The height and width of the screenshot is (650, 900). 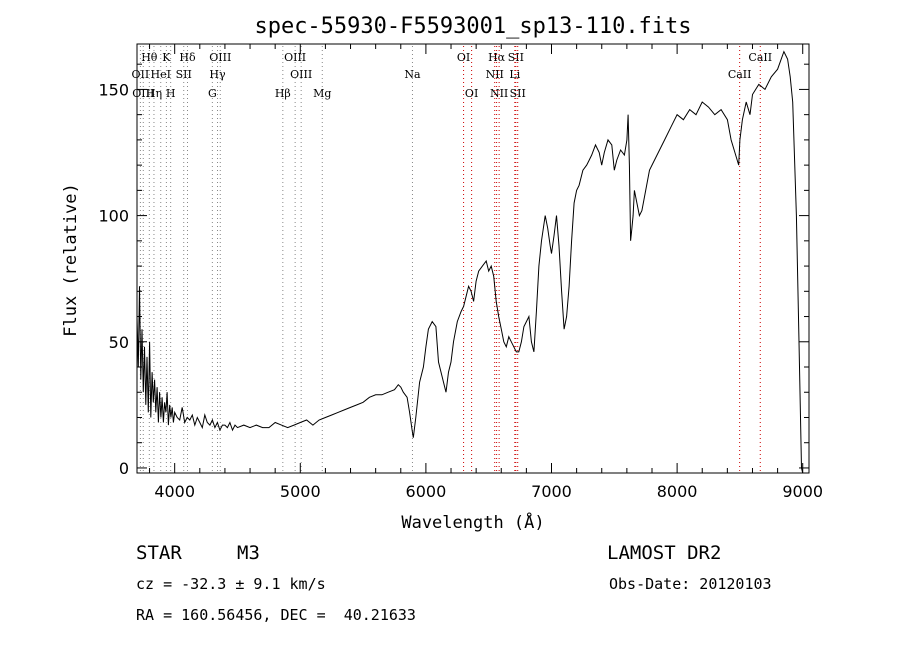 What do you see at coordinates (514, 74) in the screenshot?
I see `spectral-line-label: Li` at bounding box center [514, 74].